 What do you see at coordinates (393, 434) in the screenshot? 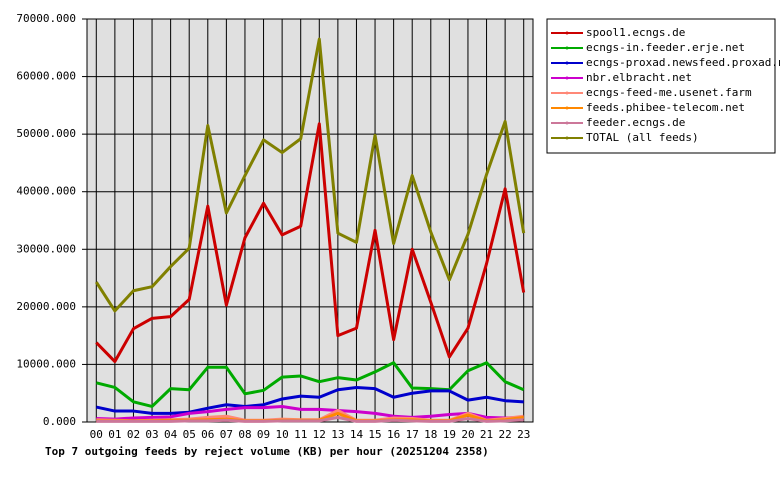
I see `x-tick-label: 16` at bounding box center [393, 434].